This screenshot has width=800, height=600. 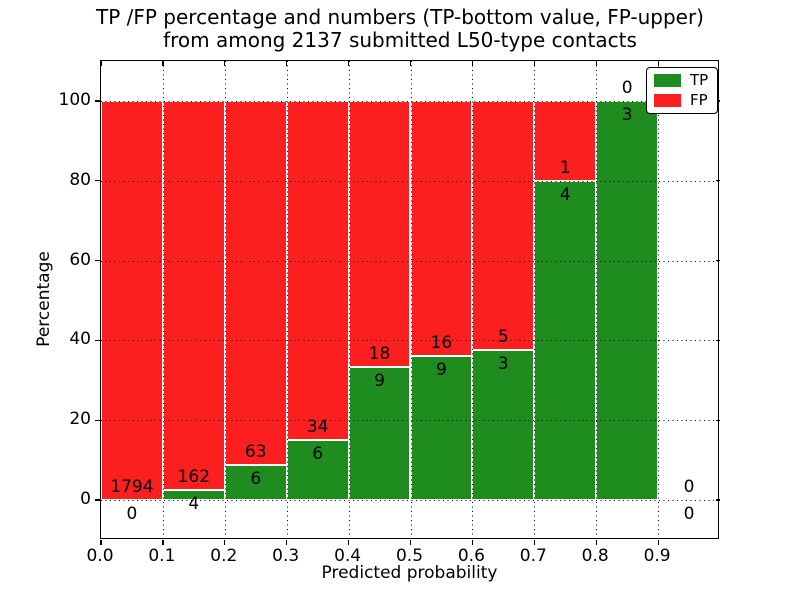 I want to click on x-tick-label: 0.3, so click(x=286, y=556).